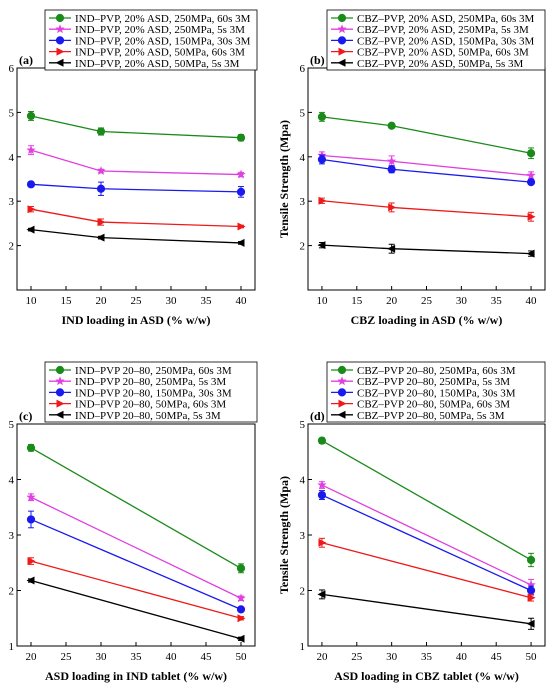 The width and height of the screenshot is (550, 689). I want to click on legend-label: CBZ–PVP, 20% ASD, 250MPa, 5s 3M, so click(443, 30).